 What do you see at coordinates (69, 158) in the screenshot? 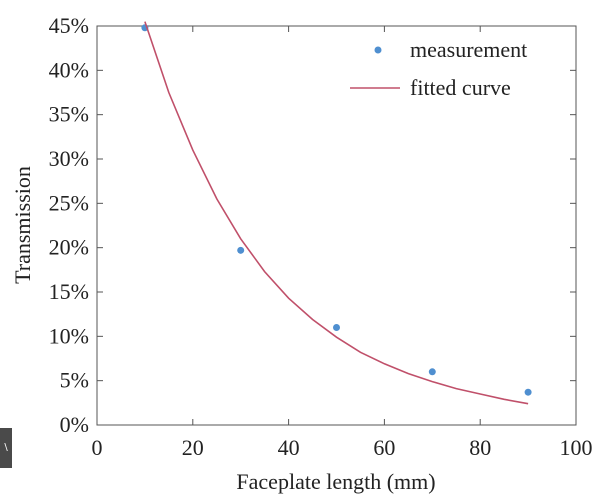
I see `y-tick-label: 30%` at bounding box center [69, 158].